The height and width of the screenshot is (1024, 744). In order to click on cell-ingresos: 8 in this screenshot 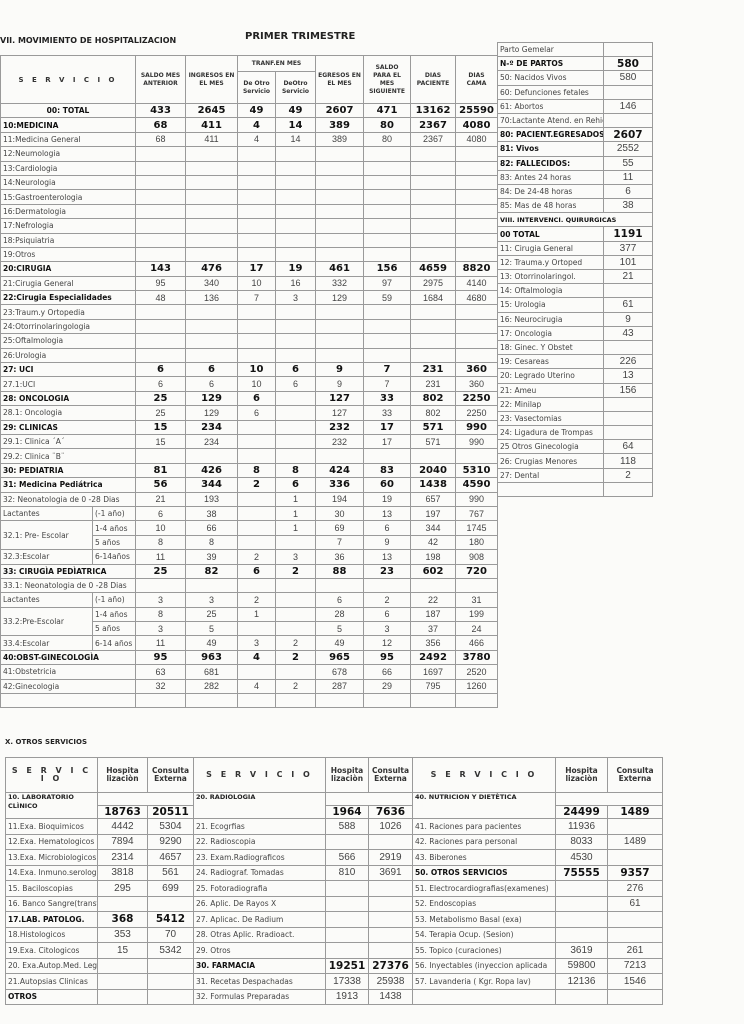, I will do `click(211, 542)`.